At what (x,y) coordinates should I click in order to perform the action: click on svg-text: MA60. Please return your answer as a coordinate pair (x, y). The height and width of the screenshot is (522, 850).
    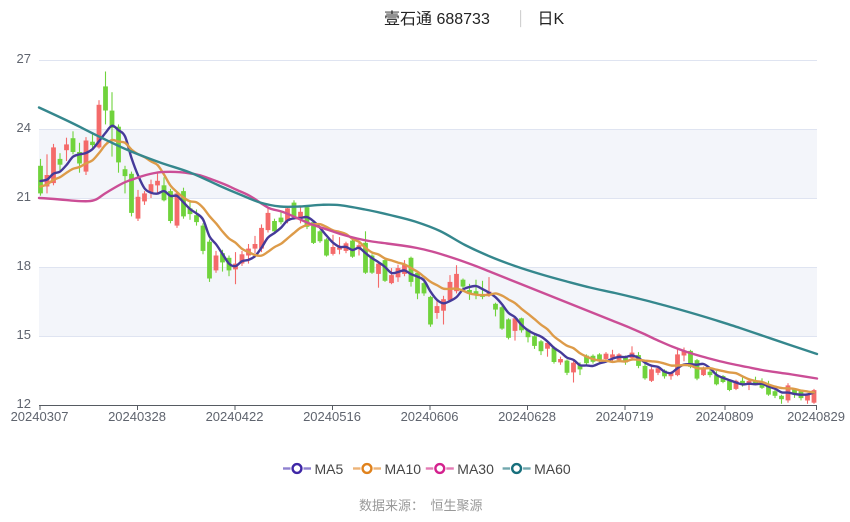
    Looking at the image, I should click on (552, 469).